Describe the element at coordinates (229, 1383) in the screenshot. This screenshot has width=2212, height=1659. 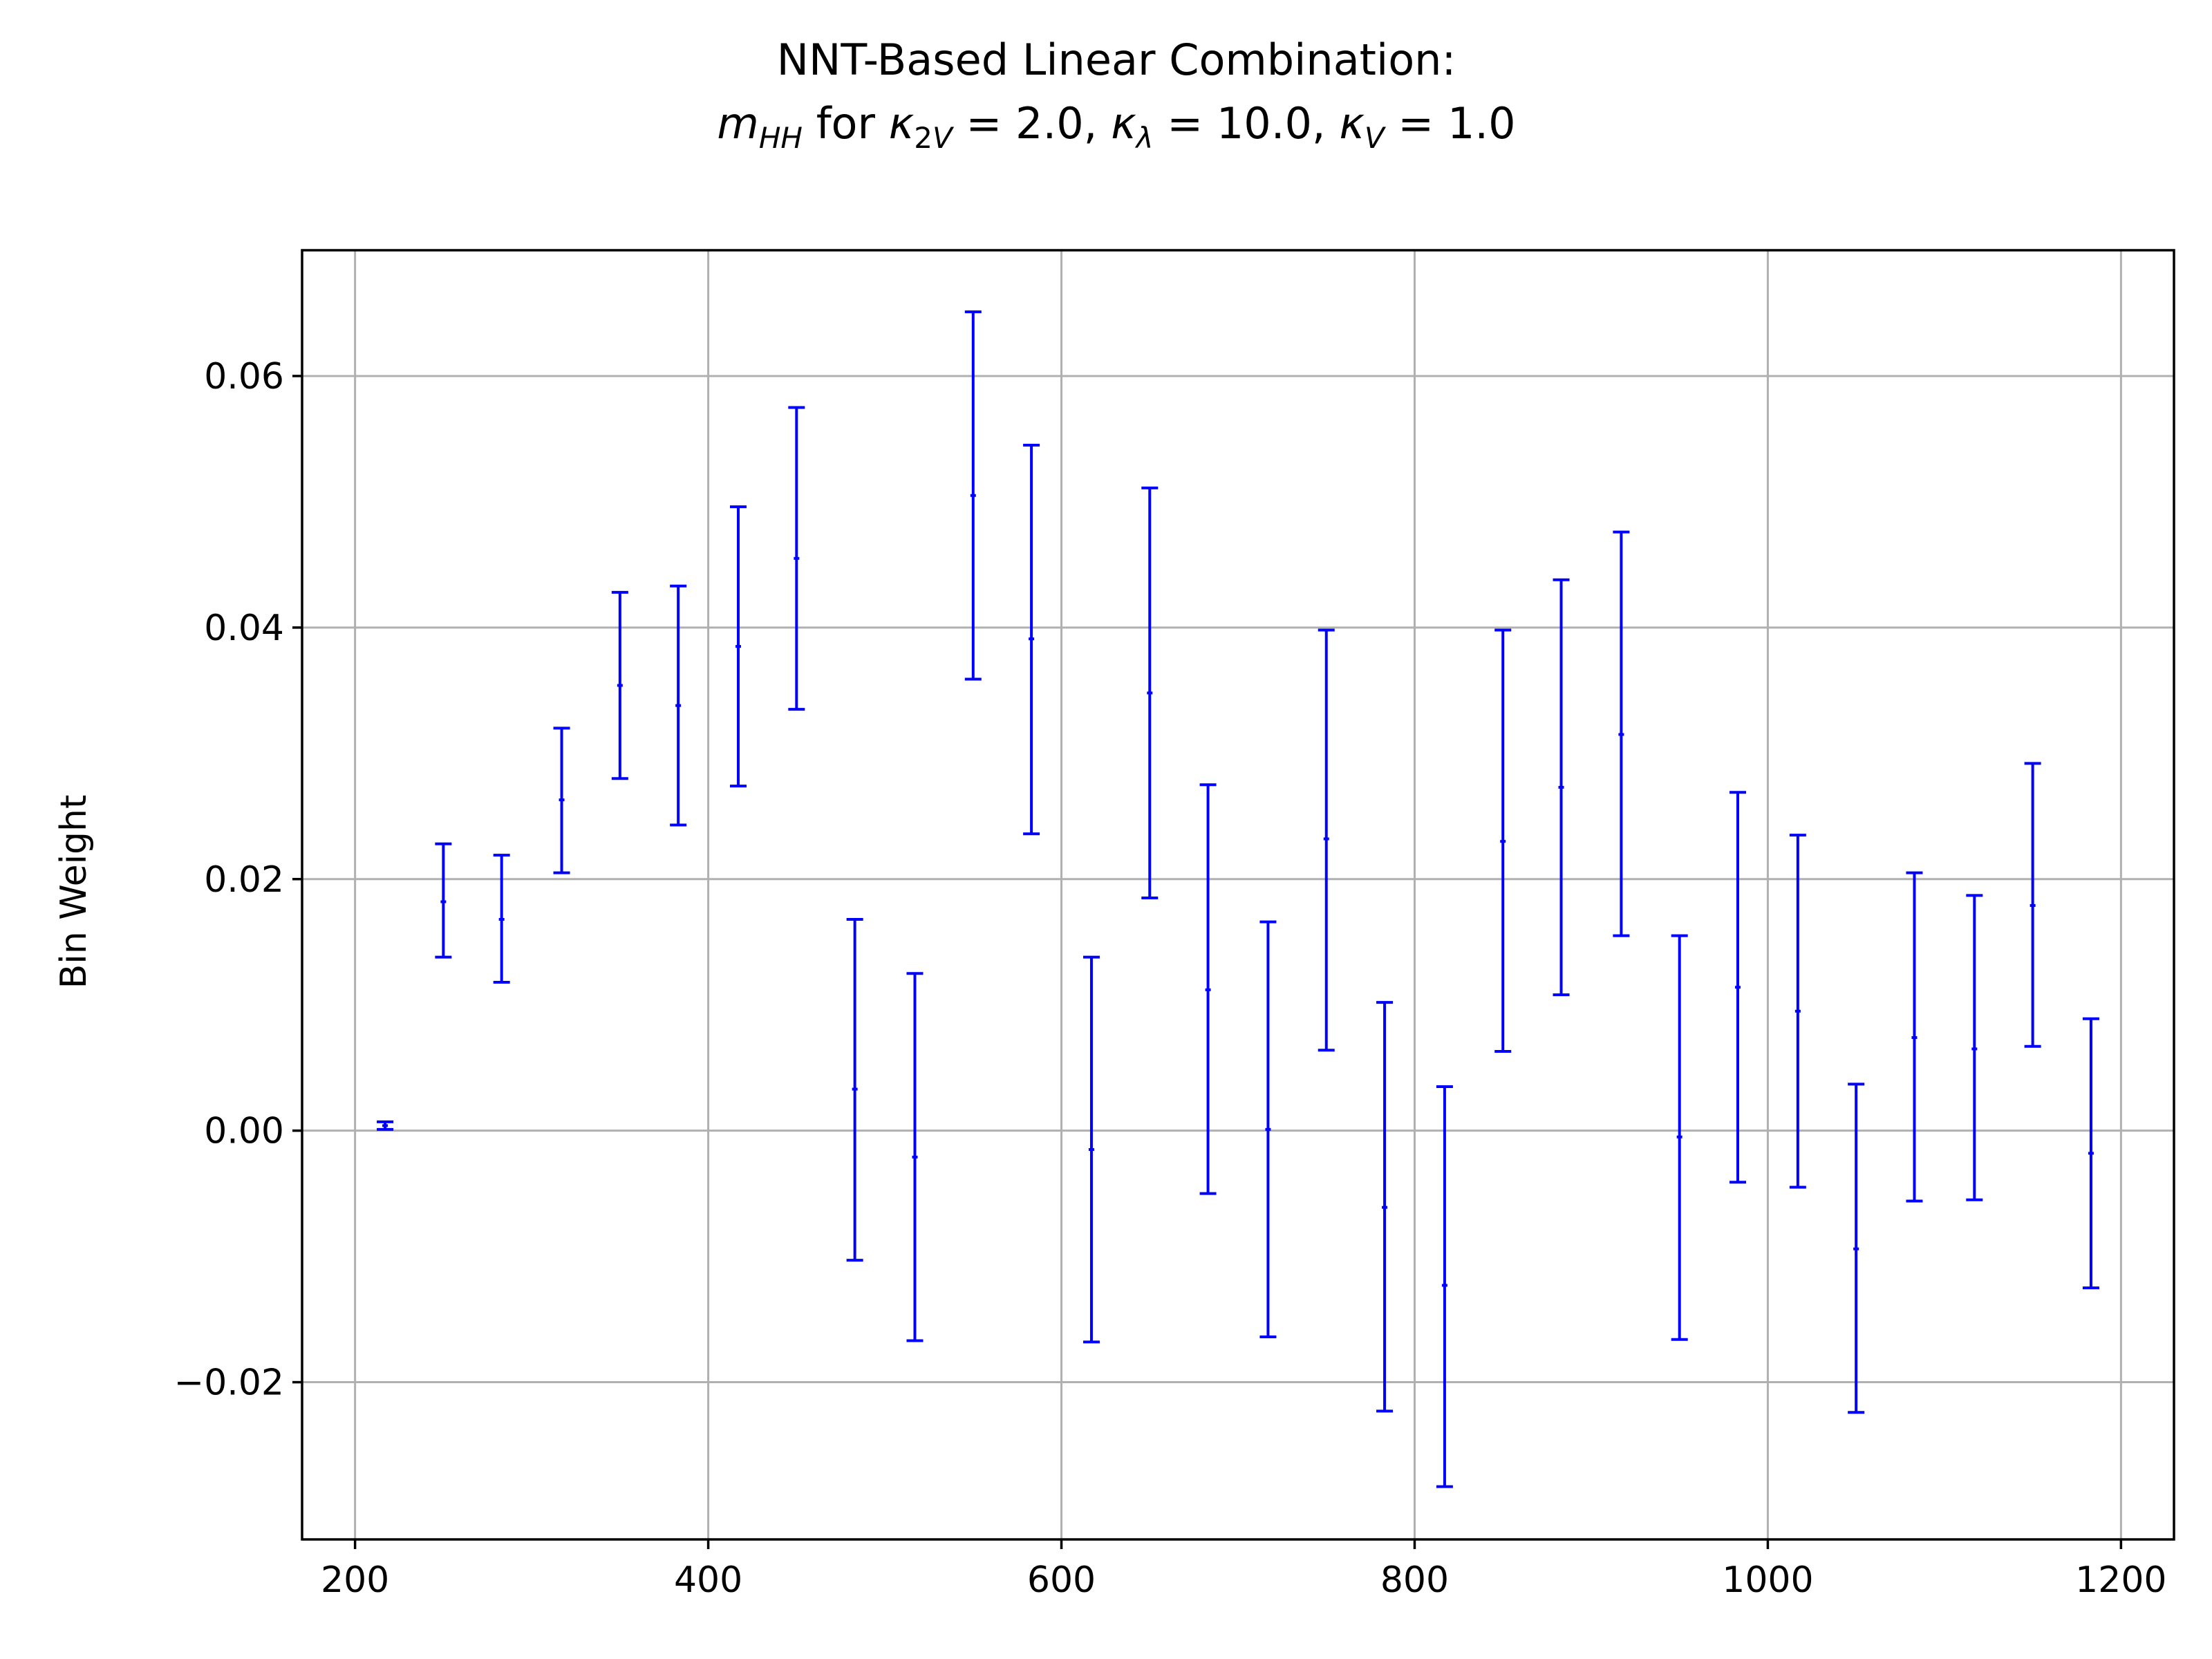
I see `y-tick-label: −0.02` at that location.